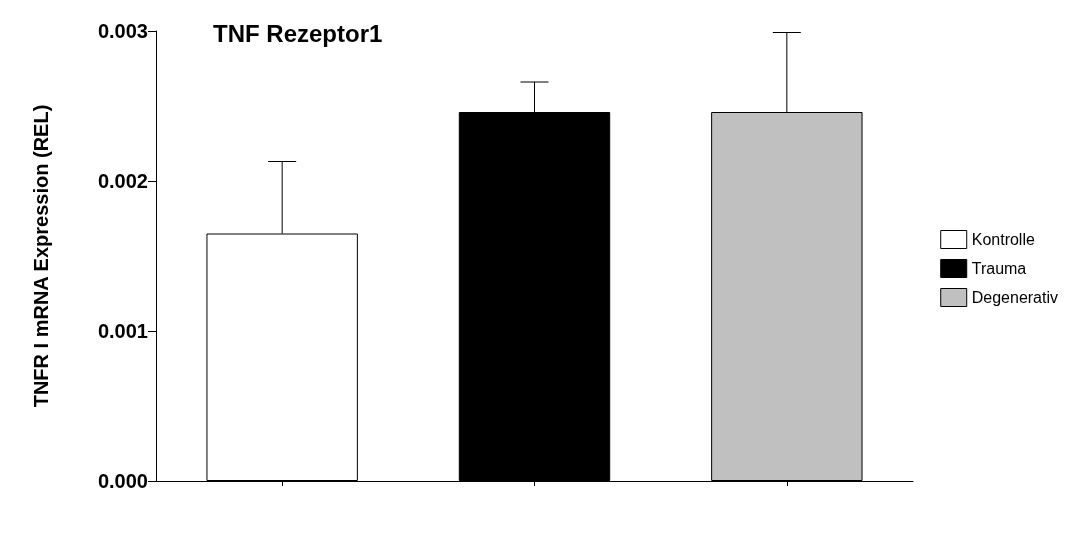  Describe the element at coordinates (999, 268) in the screenshot. I see `legend-label: Trauma` at that location.